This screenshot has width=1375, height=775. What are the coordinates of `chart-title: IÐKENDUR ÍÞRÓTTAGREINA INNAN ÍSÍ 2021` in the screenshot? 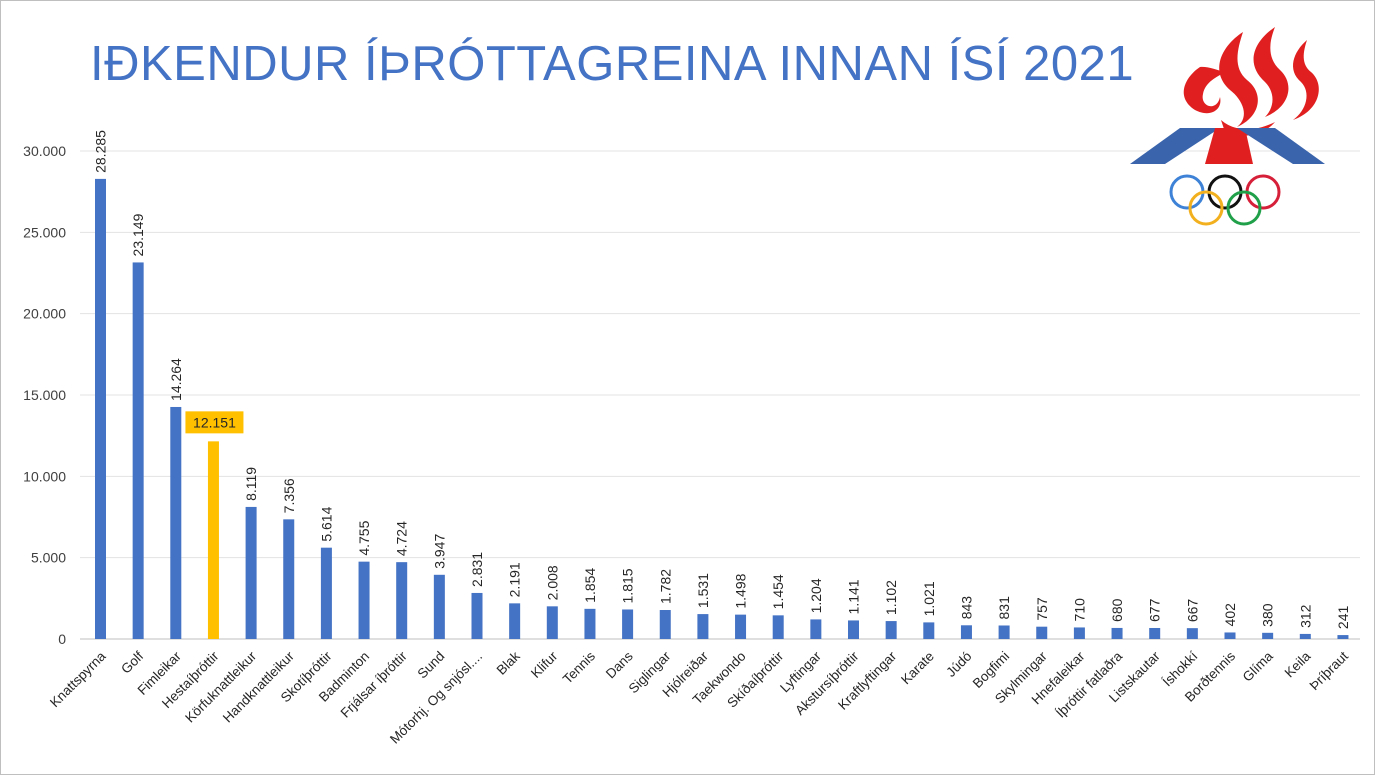 It's located at (612, 64).